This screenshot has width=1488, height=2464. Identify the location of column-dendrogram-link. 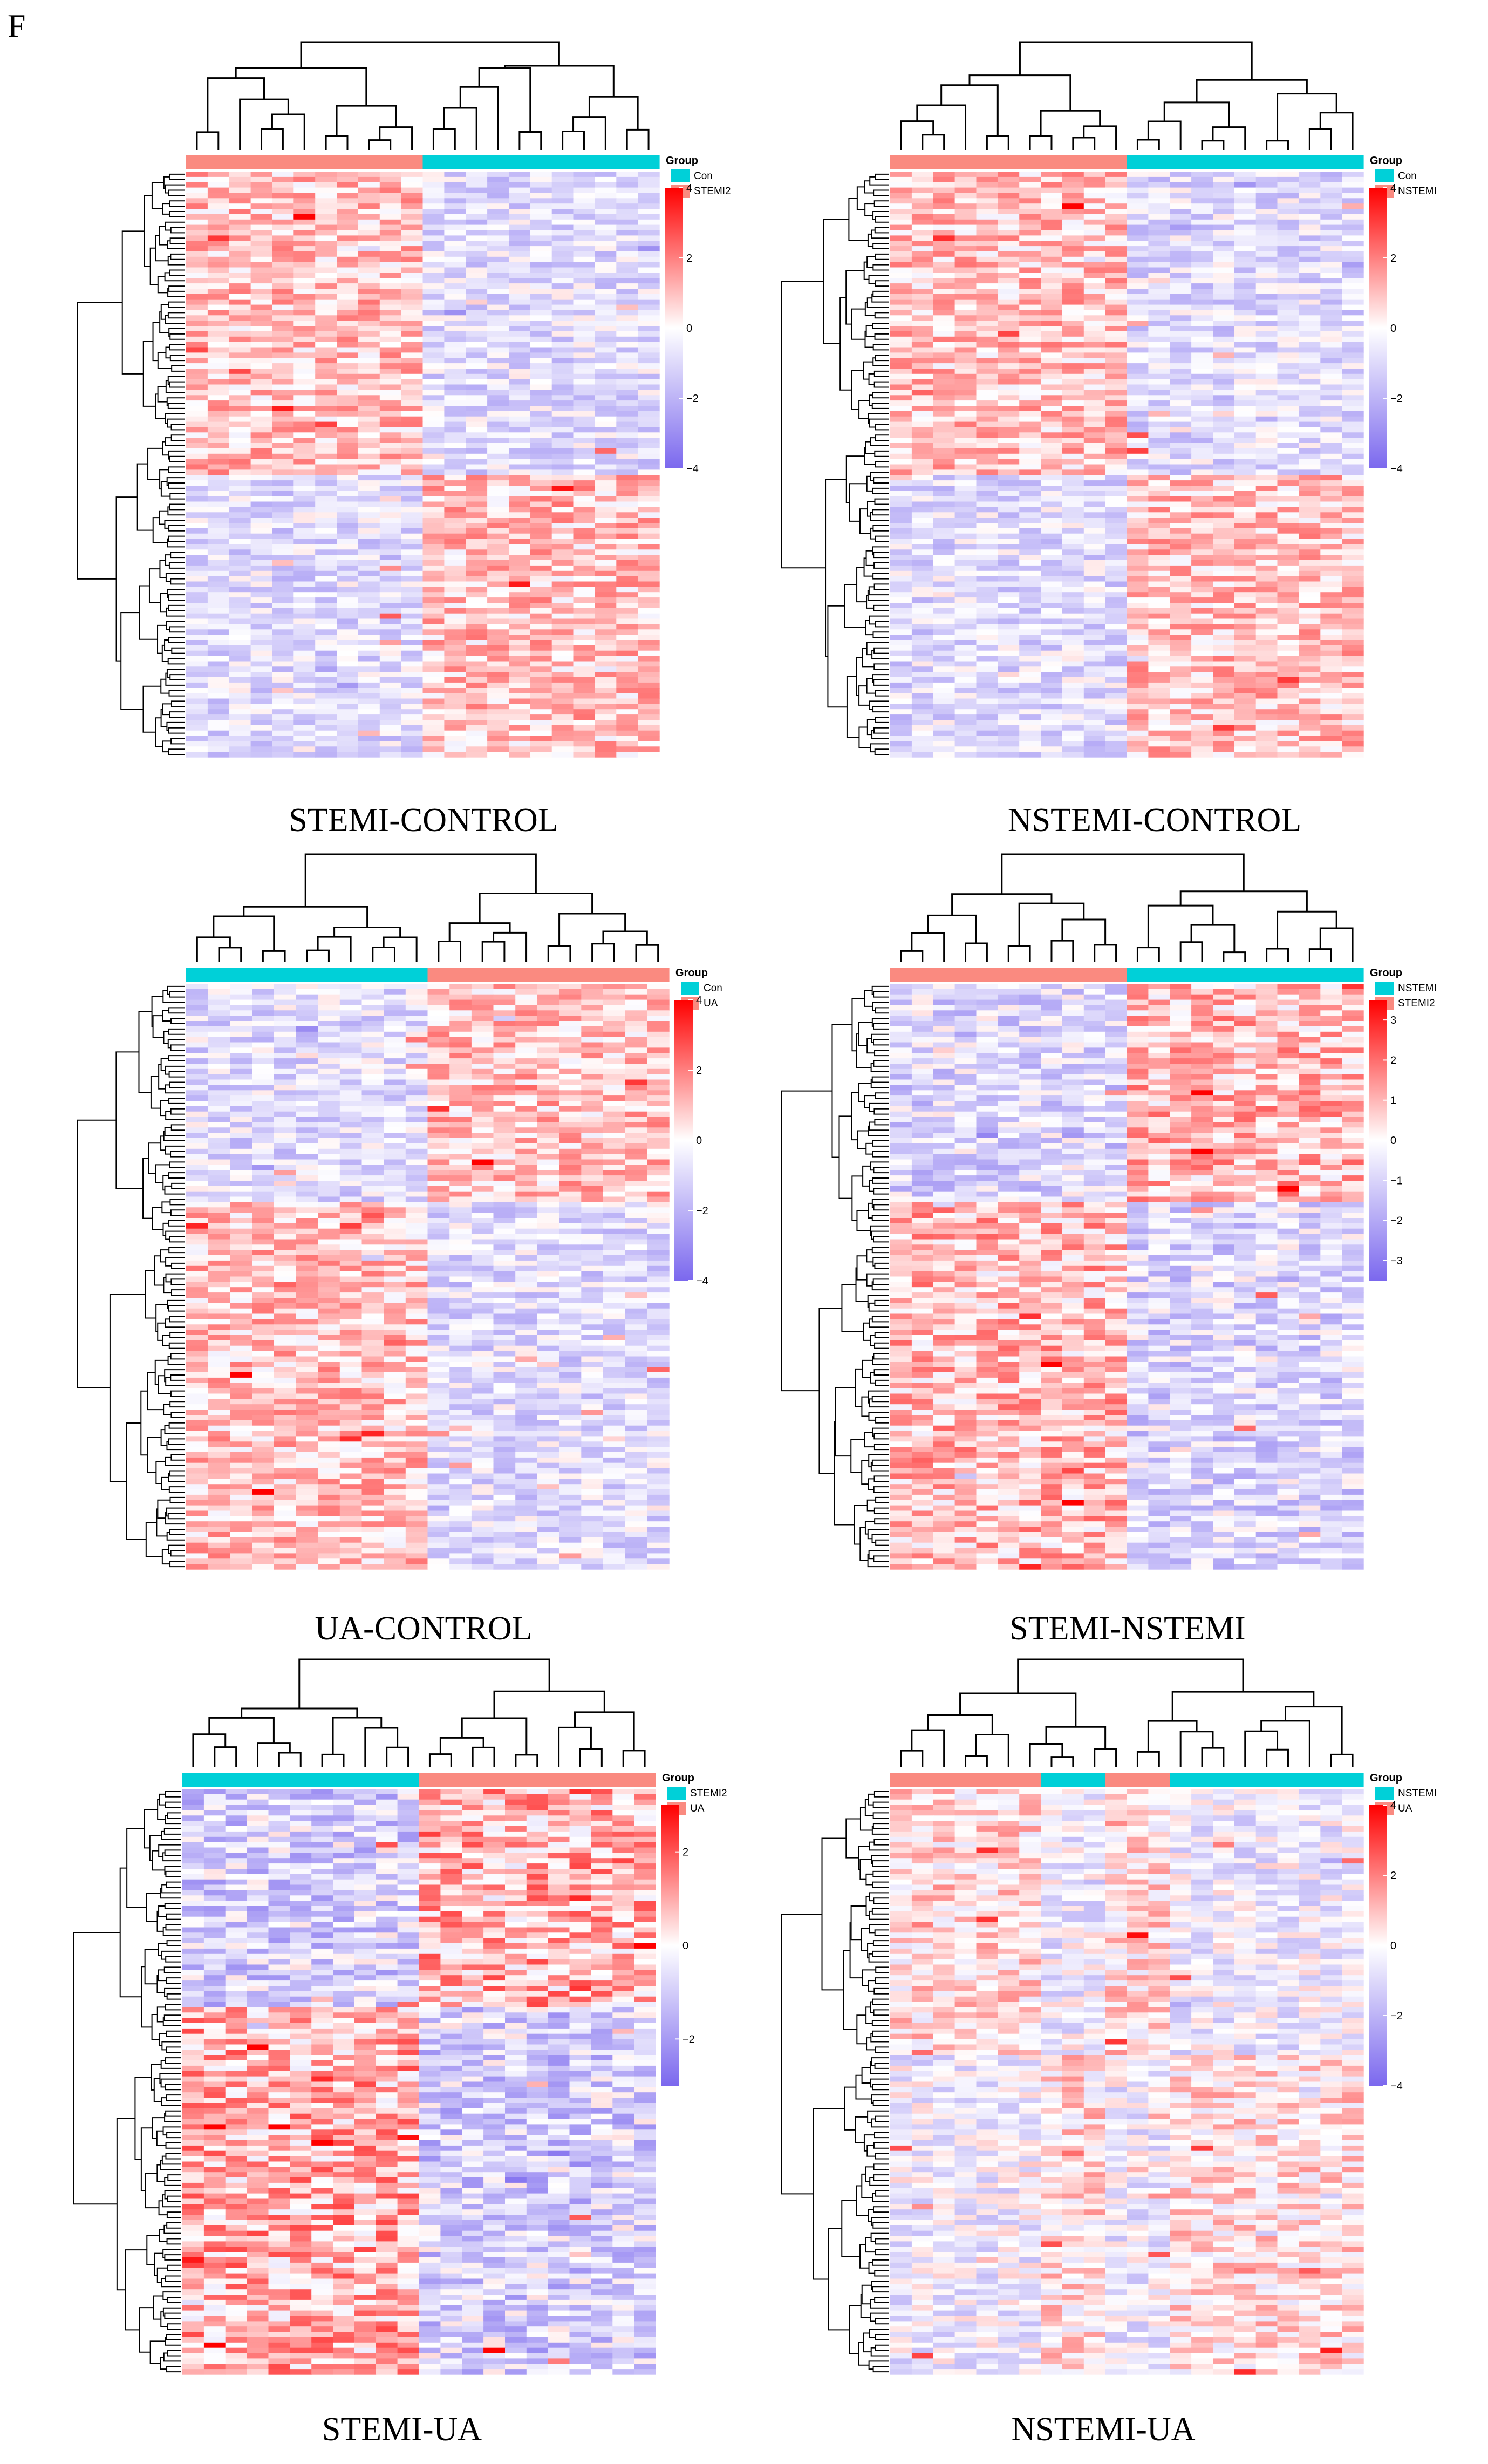
(1070, 123).